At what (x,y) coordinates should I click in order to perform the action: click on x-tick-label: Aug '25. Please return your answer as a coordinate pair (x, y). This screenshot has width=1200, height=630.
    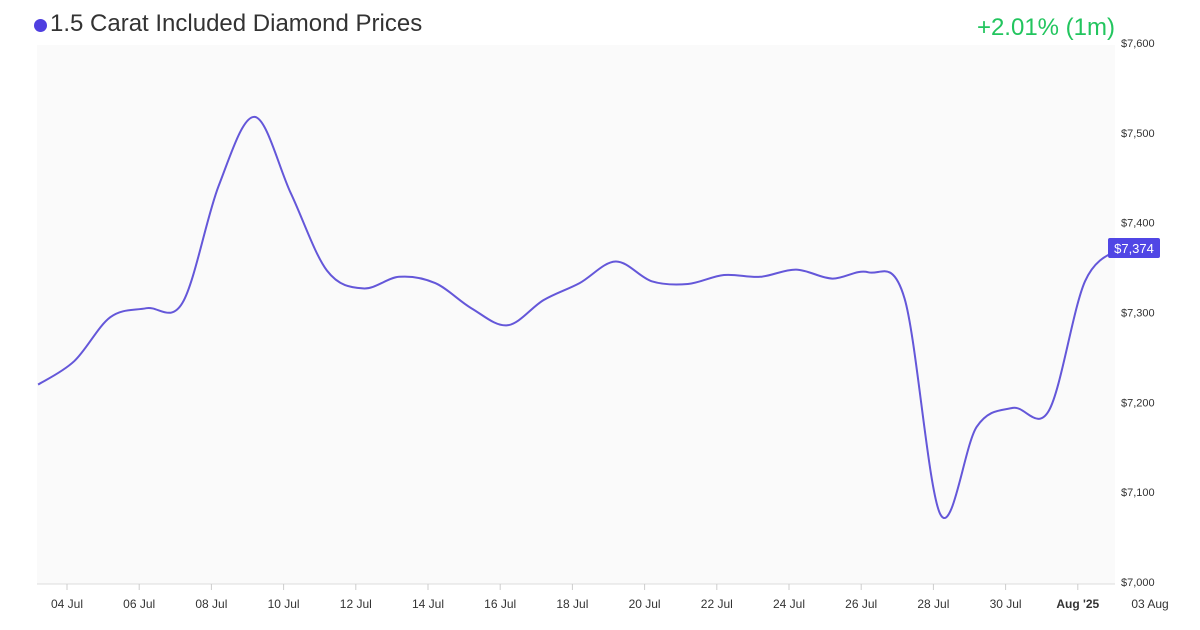
    Looking at the image, I should click on (1077, 604).